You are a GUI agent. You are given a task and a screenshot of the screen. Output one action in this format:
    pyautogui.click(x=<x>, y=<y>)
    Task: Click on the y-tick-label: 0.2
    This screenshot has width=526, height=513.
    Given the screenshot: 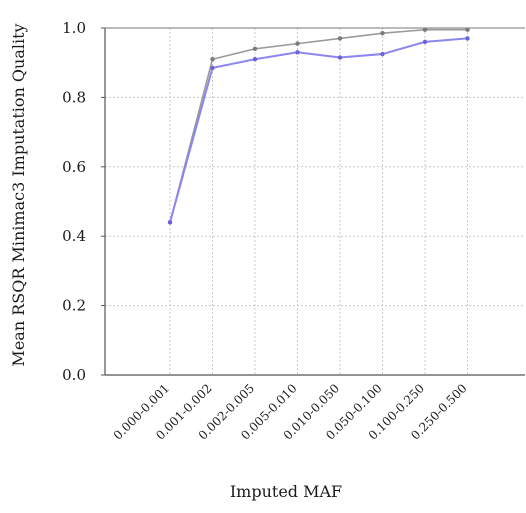 What is the action you would take?
    pyautogui.click(x=74, y=306)
    